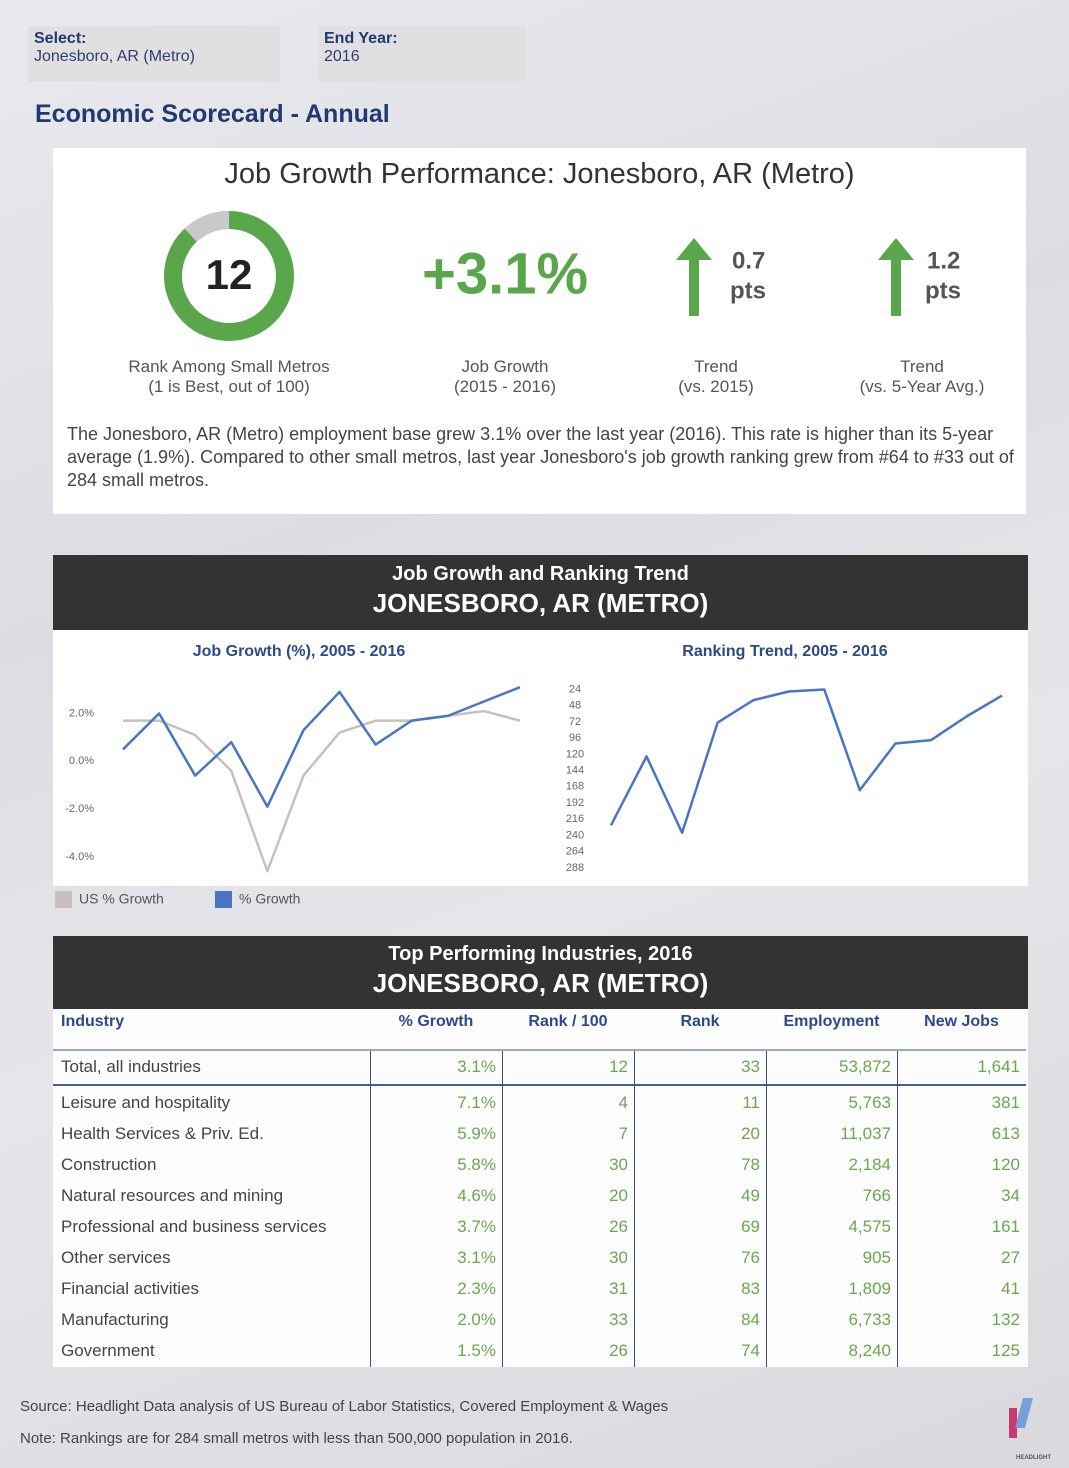 This screenshot has width=1069, height=1468. I want to click on total-cell: 12, so click(618, 1066).